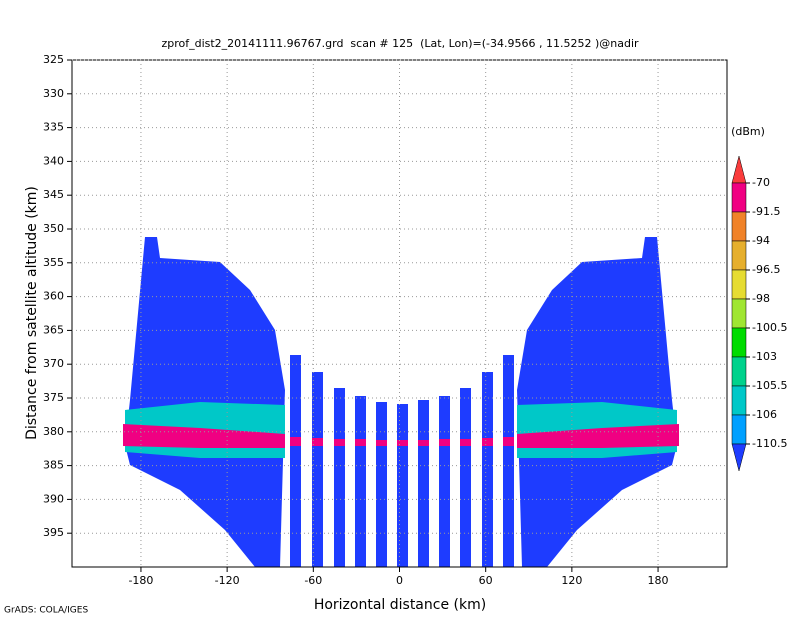 Image resolution: width=800 pixels, height=618 pixels. Describe the element at coordinates (46, 611) in the screenshot. I see `footer: GrADS: COLA/IGES` at that location.